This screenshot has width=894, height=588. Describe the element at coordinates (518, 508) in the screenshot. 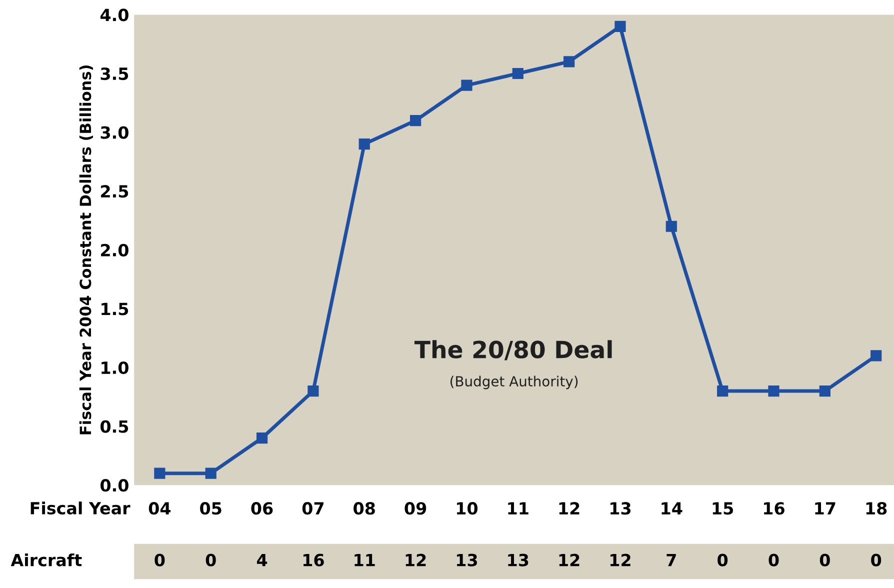

I see `x-tick-label: 11` at that location.